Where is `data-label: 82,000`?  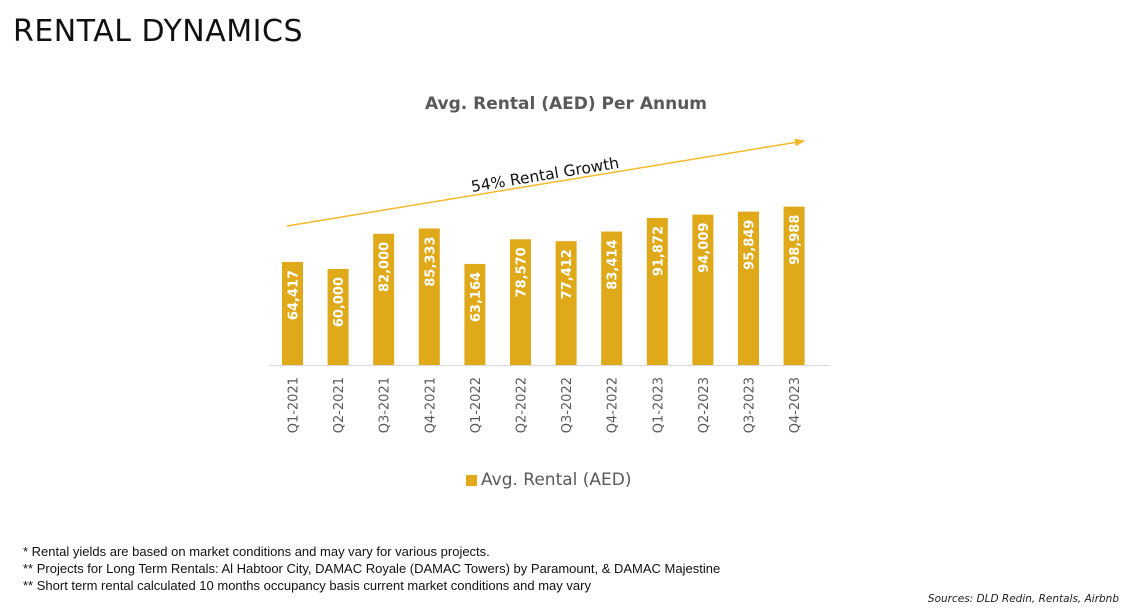
data-label: 82,000 is located at coordinates (385, 267).